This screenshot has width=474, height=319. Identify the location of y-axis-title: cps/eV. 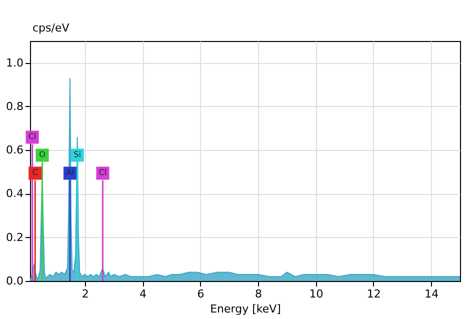
(51, 28).